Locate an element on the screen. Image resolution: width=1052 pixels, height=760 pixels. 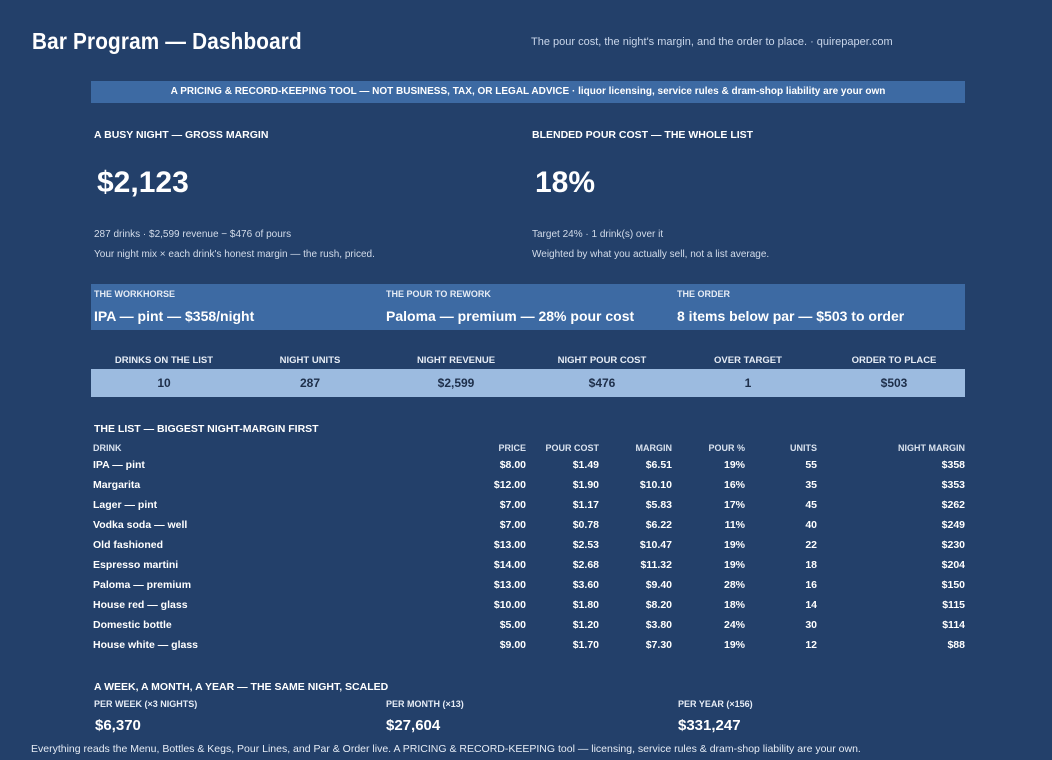
drink-name: Domestic bottle is located at coordinates (132, 625).